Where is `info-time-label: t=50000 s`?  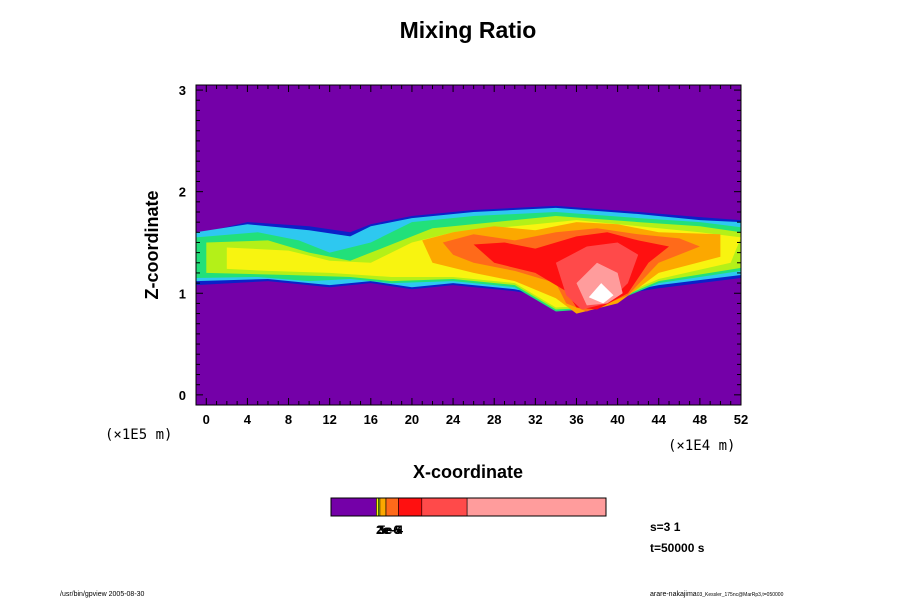
info-time-label: t=50000 s is located at coordinates (677, 548).